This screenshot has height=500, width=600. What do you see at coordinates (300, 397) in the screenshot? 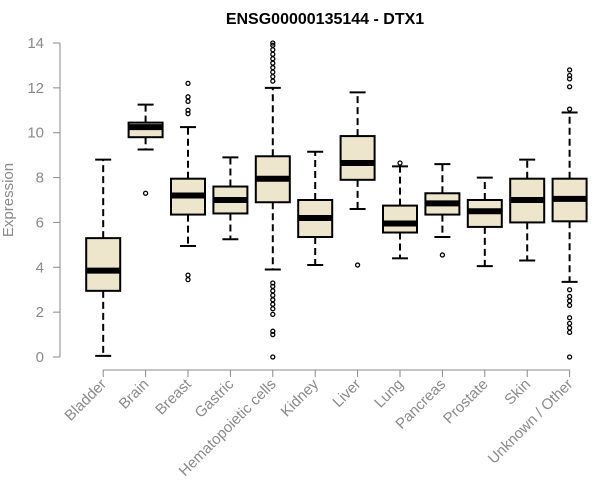
I see `x-tick-label: Kidney` at bounding box center [300, 397].